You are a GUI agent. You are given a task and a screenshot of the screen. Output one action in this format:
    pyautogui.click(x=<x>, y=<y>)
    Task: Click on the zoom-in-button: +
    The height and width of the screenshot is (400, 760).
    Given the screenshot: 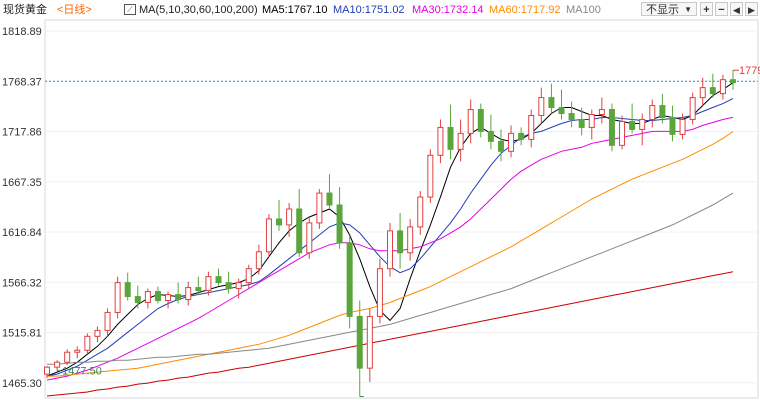 What is the action you would take?
    pyautogui.click(x=706, y=9)
    